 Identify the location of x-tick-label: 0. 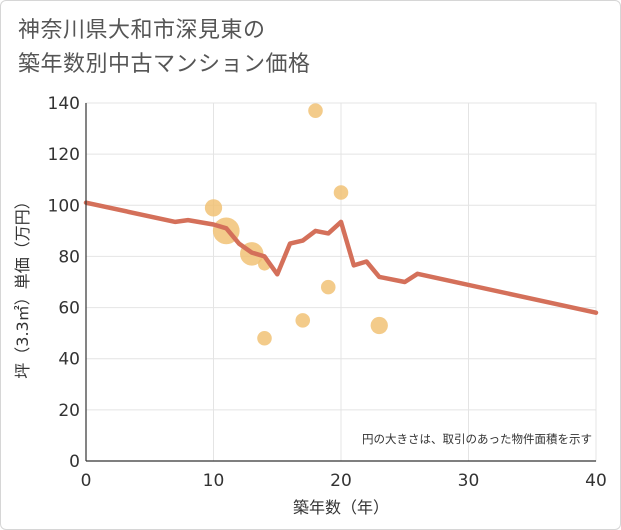
(86, 481).